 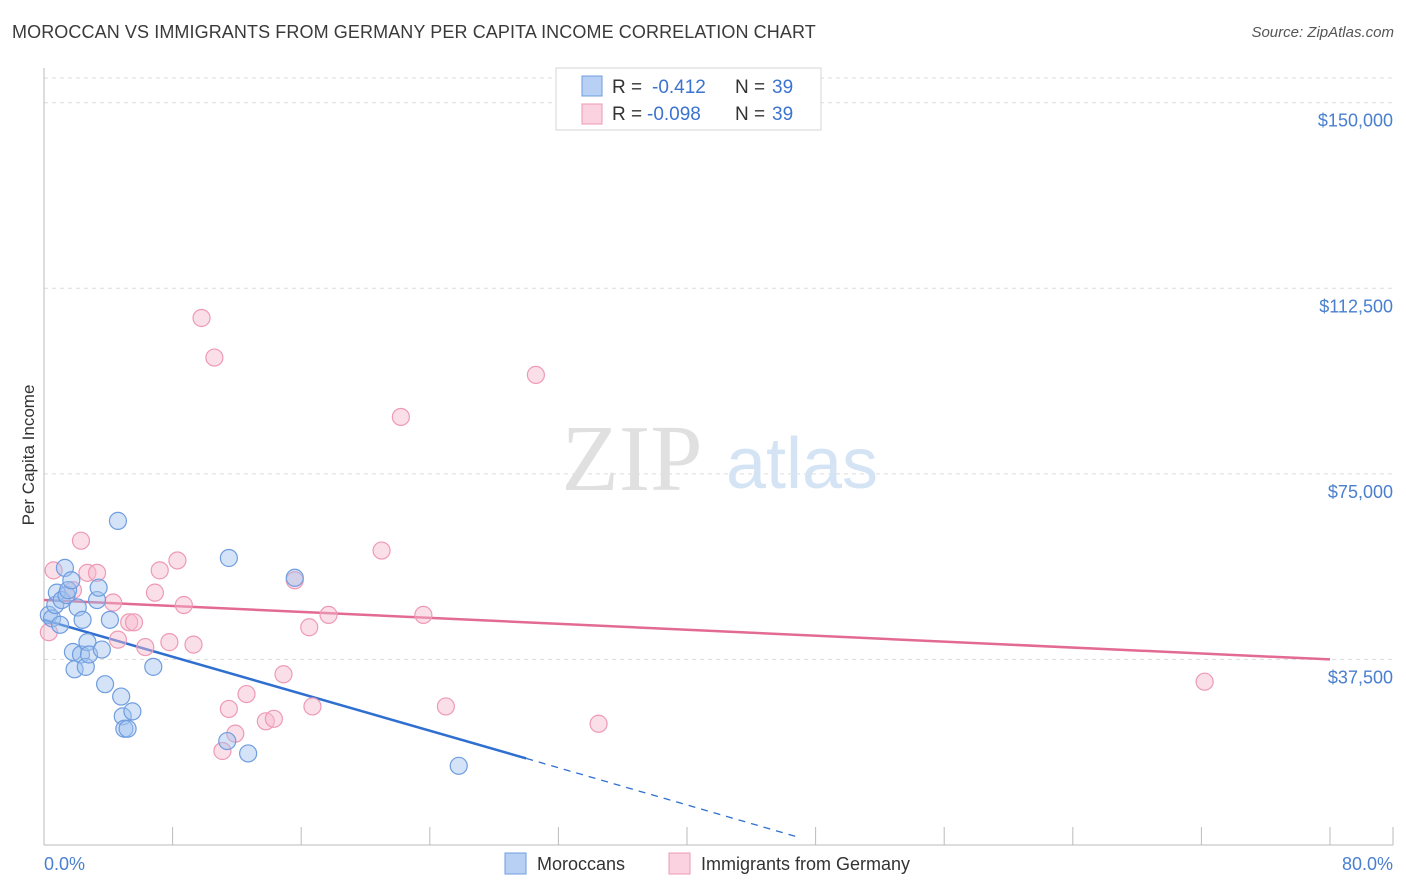 I want to click on watermark-atlas: atlas, so click(x=802, y=464).